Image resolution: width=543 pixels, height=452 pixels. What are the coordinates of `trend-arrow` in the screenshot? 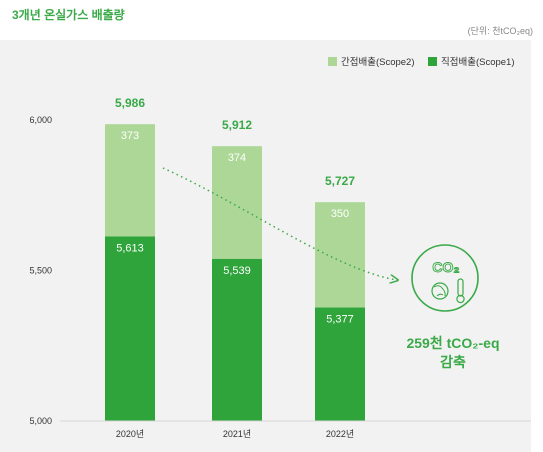 It's located at (279, 223).